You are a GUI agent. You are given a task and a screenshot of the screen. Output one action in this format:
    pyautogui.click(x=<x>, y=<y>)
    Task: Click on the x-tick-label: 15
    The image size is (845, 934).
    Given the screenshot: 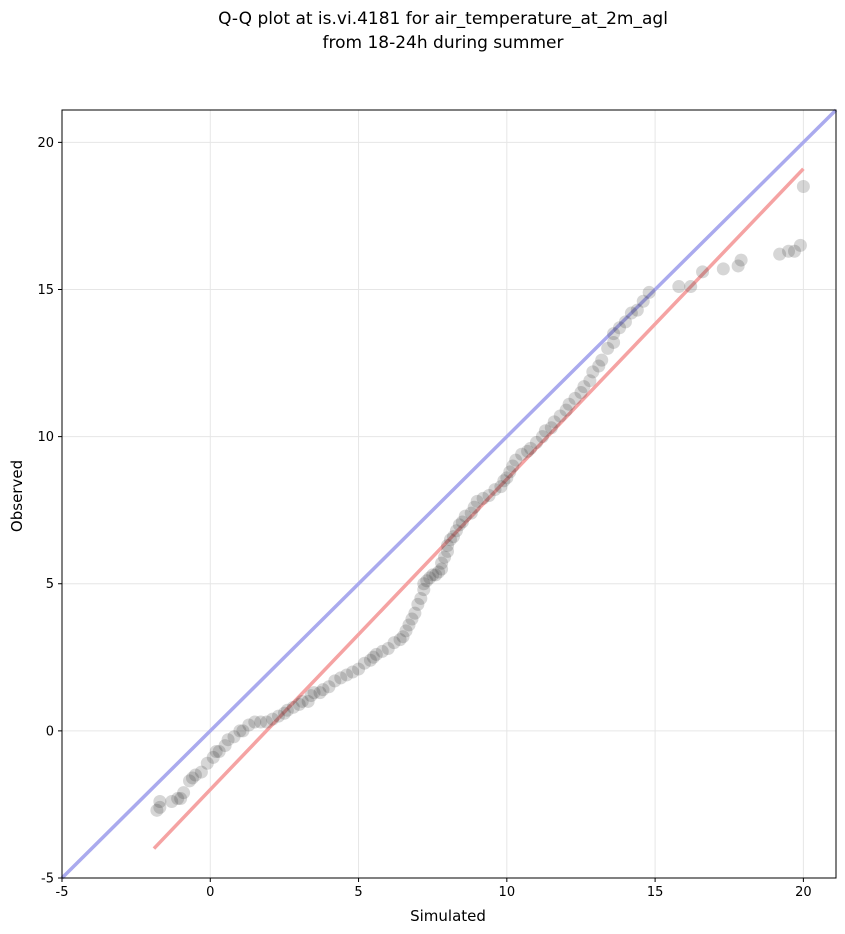 What is the action you would take?
    pyautogui.click(x=655, y=892)
    